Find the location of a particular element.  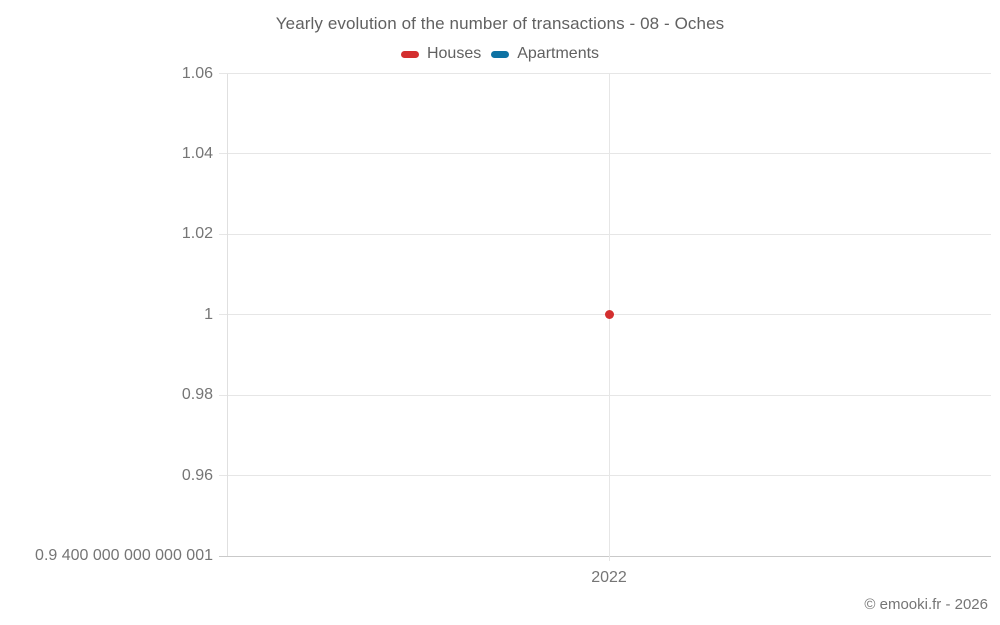

y-axis-tick-label: 0.96 is located at coordinates (197, 475).